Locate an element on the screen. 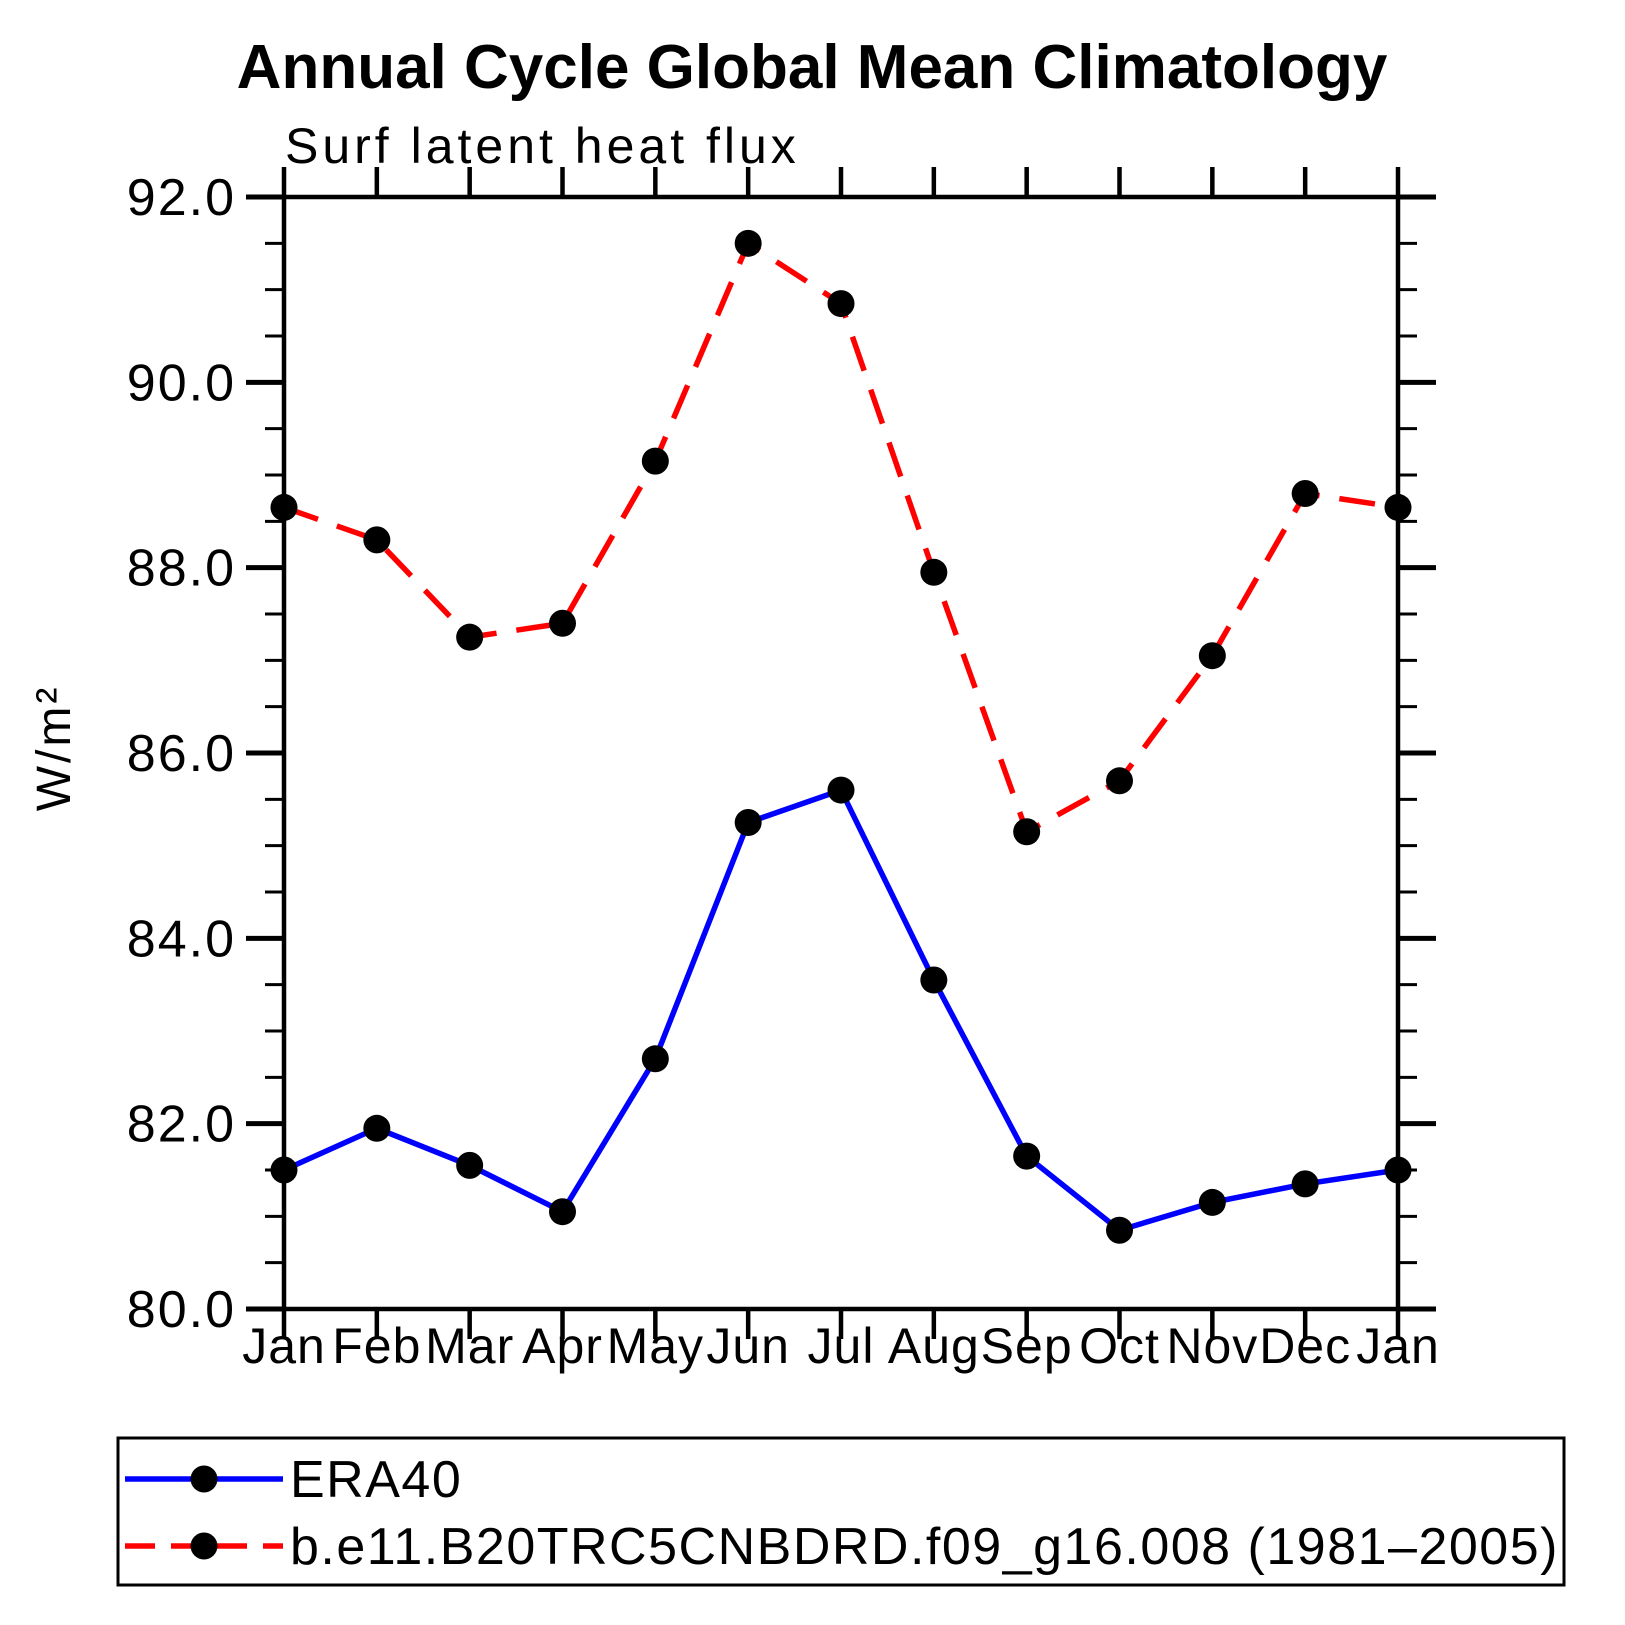  y-tick-label: 82.0 is located at coordinates (181, 1125).